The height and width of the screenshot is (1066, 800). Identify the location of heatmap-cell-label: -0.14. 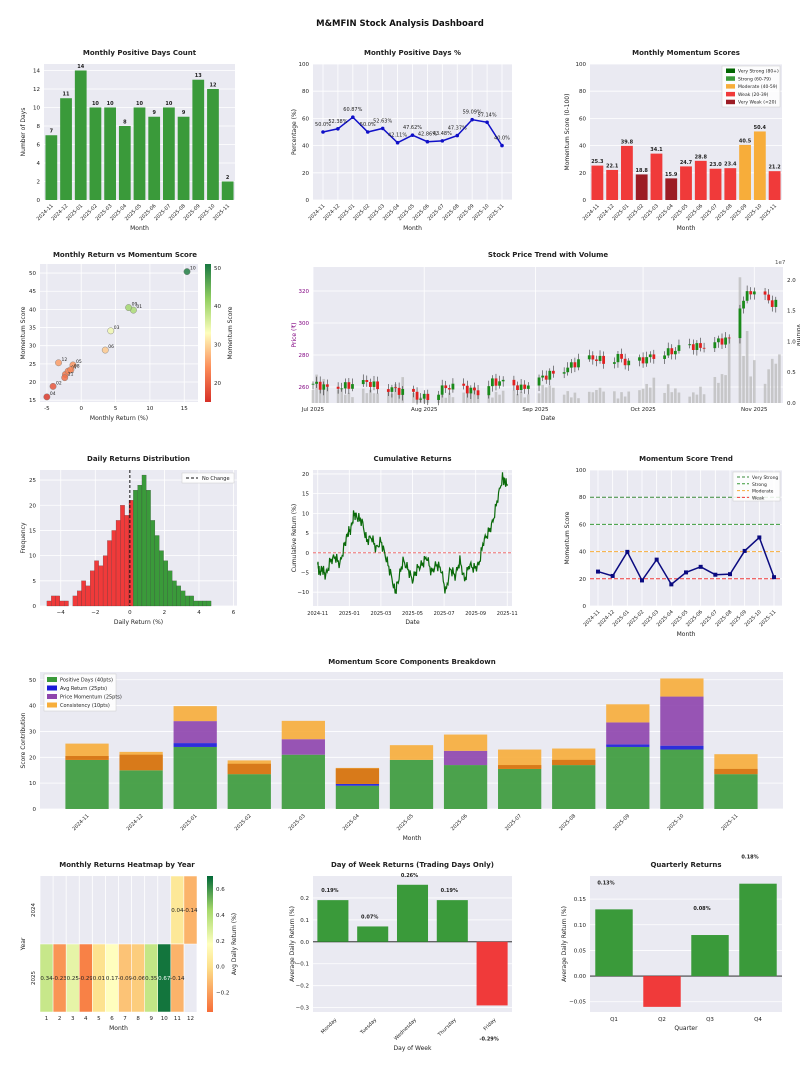
(190, 911).